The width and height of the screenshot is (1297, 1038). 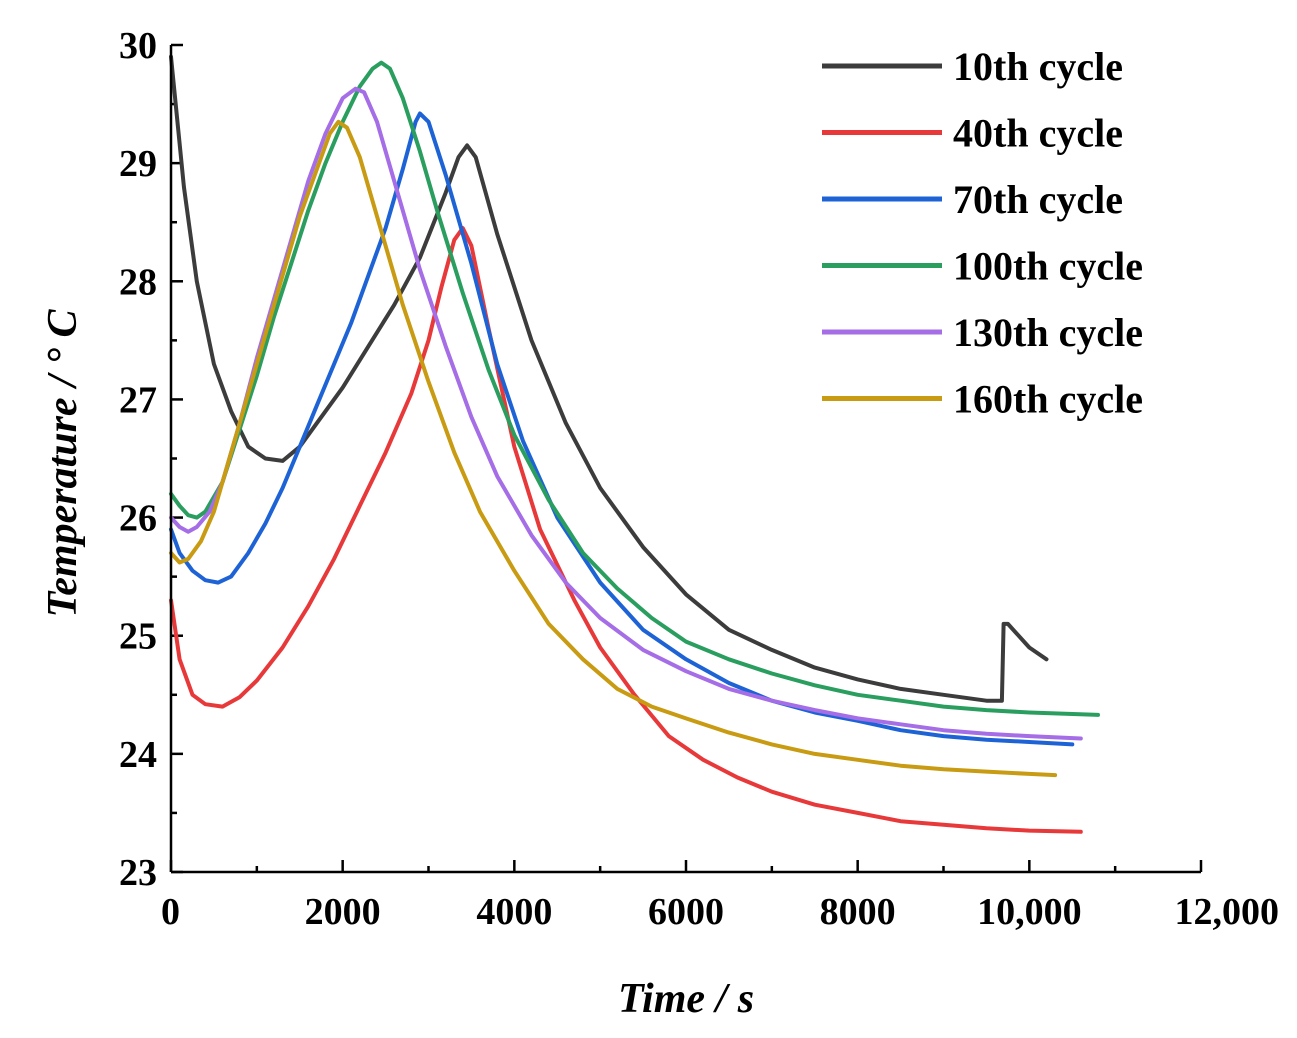 I want to click on x-tick-label: 6000, so click(x=686, y=912).